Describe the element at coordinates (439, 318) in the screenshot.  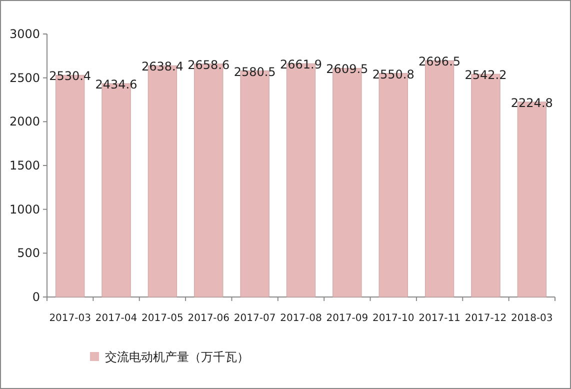
I see `x-tick-label: 2017-11` at that location.